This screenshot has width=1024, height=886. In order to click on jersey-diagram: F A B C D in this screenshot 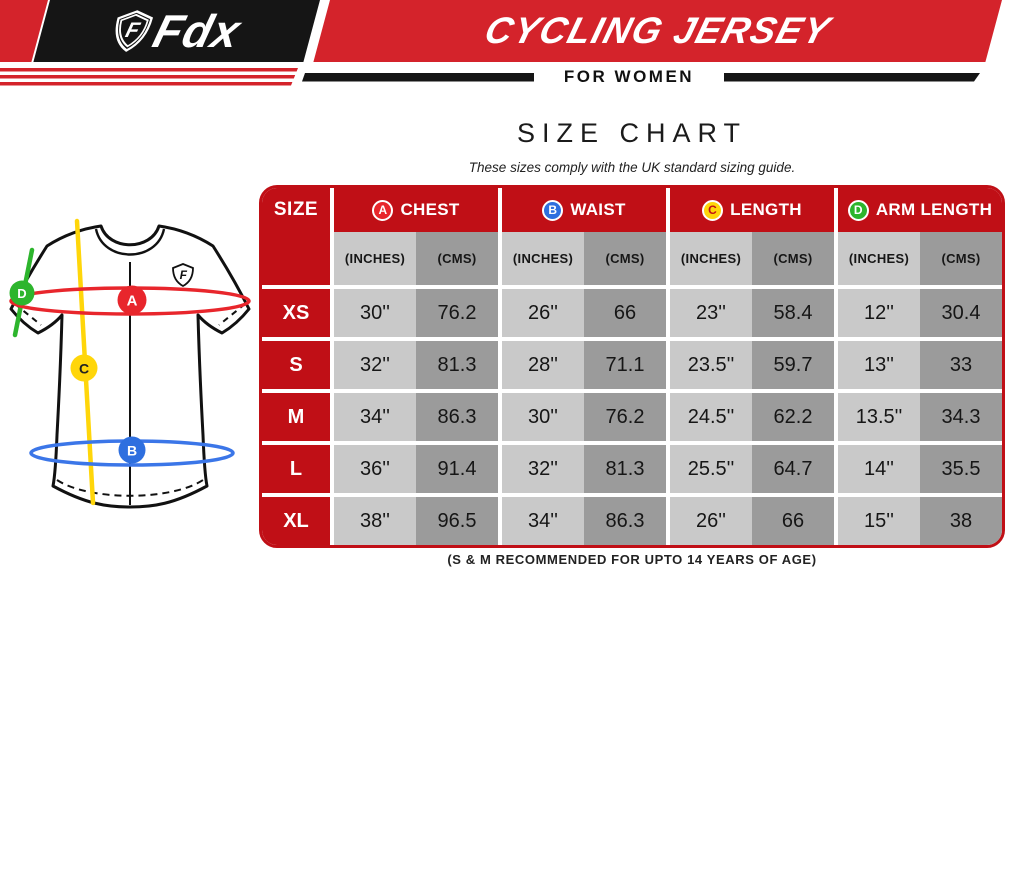, I will do `click(130, 363)`.